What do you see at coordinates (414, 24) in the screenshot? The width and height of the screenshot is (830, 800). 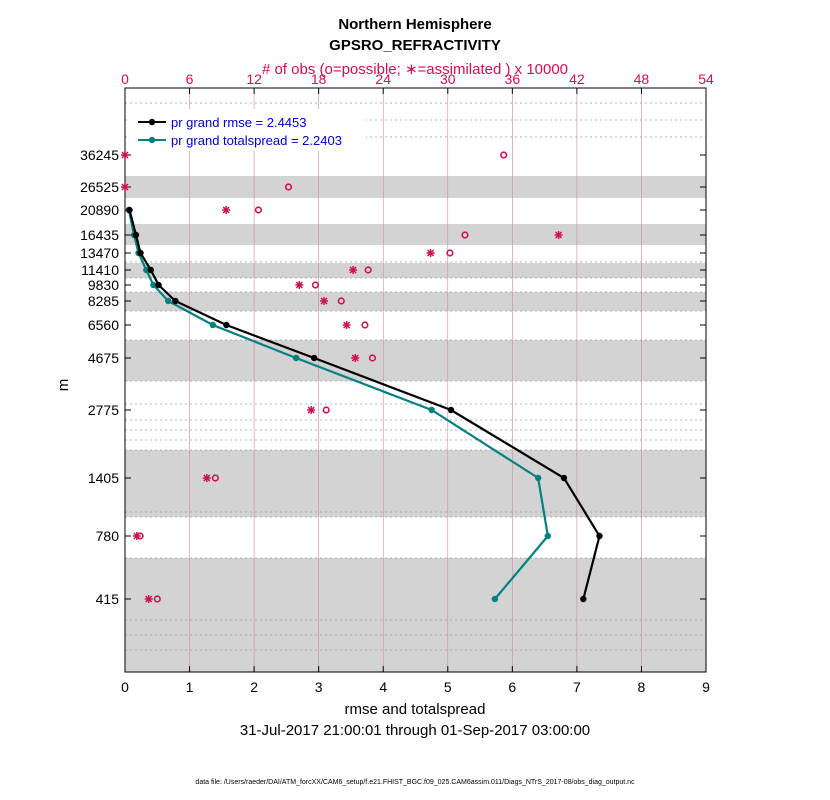 I see `chart-title: Northern Hemisphere` at bounding box center [414, 24].